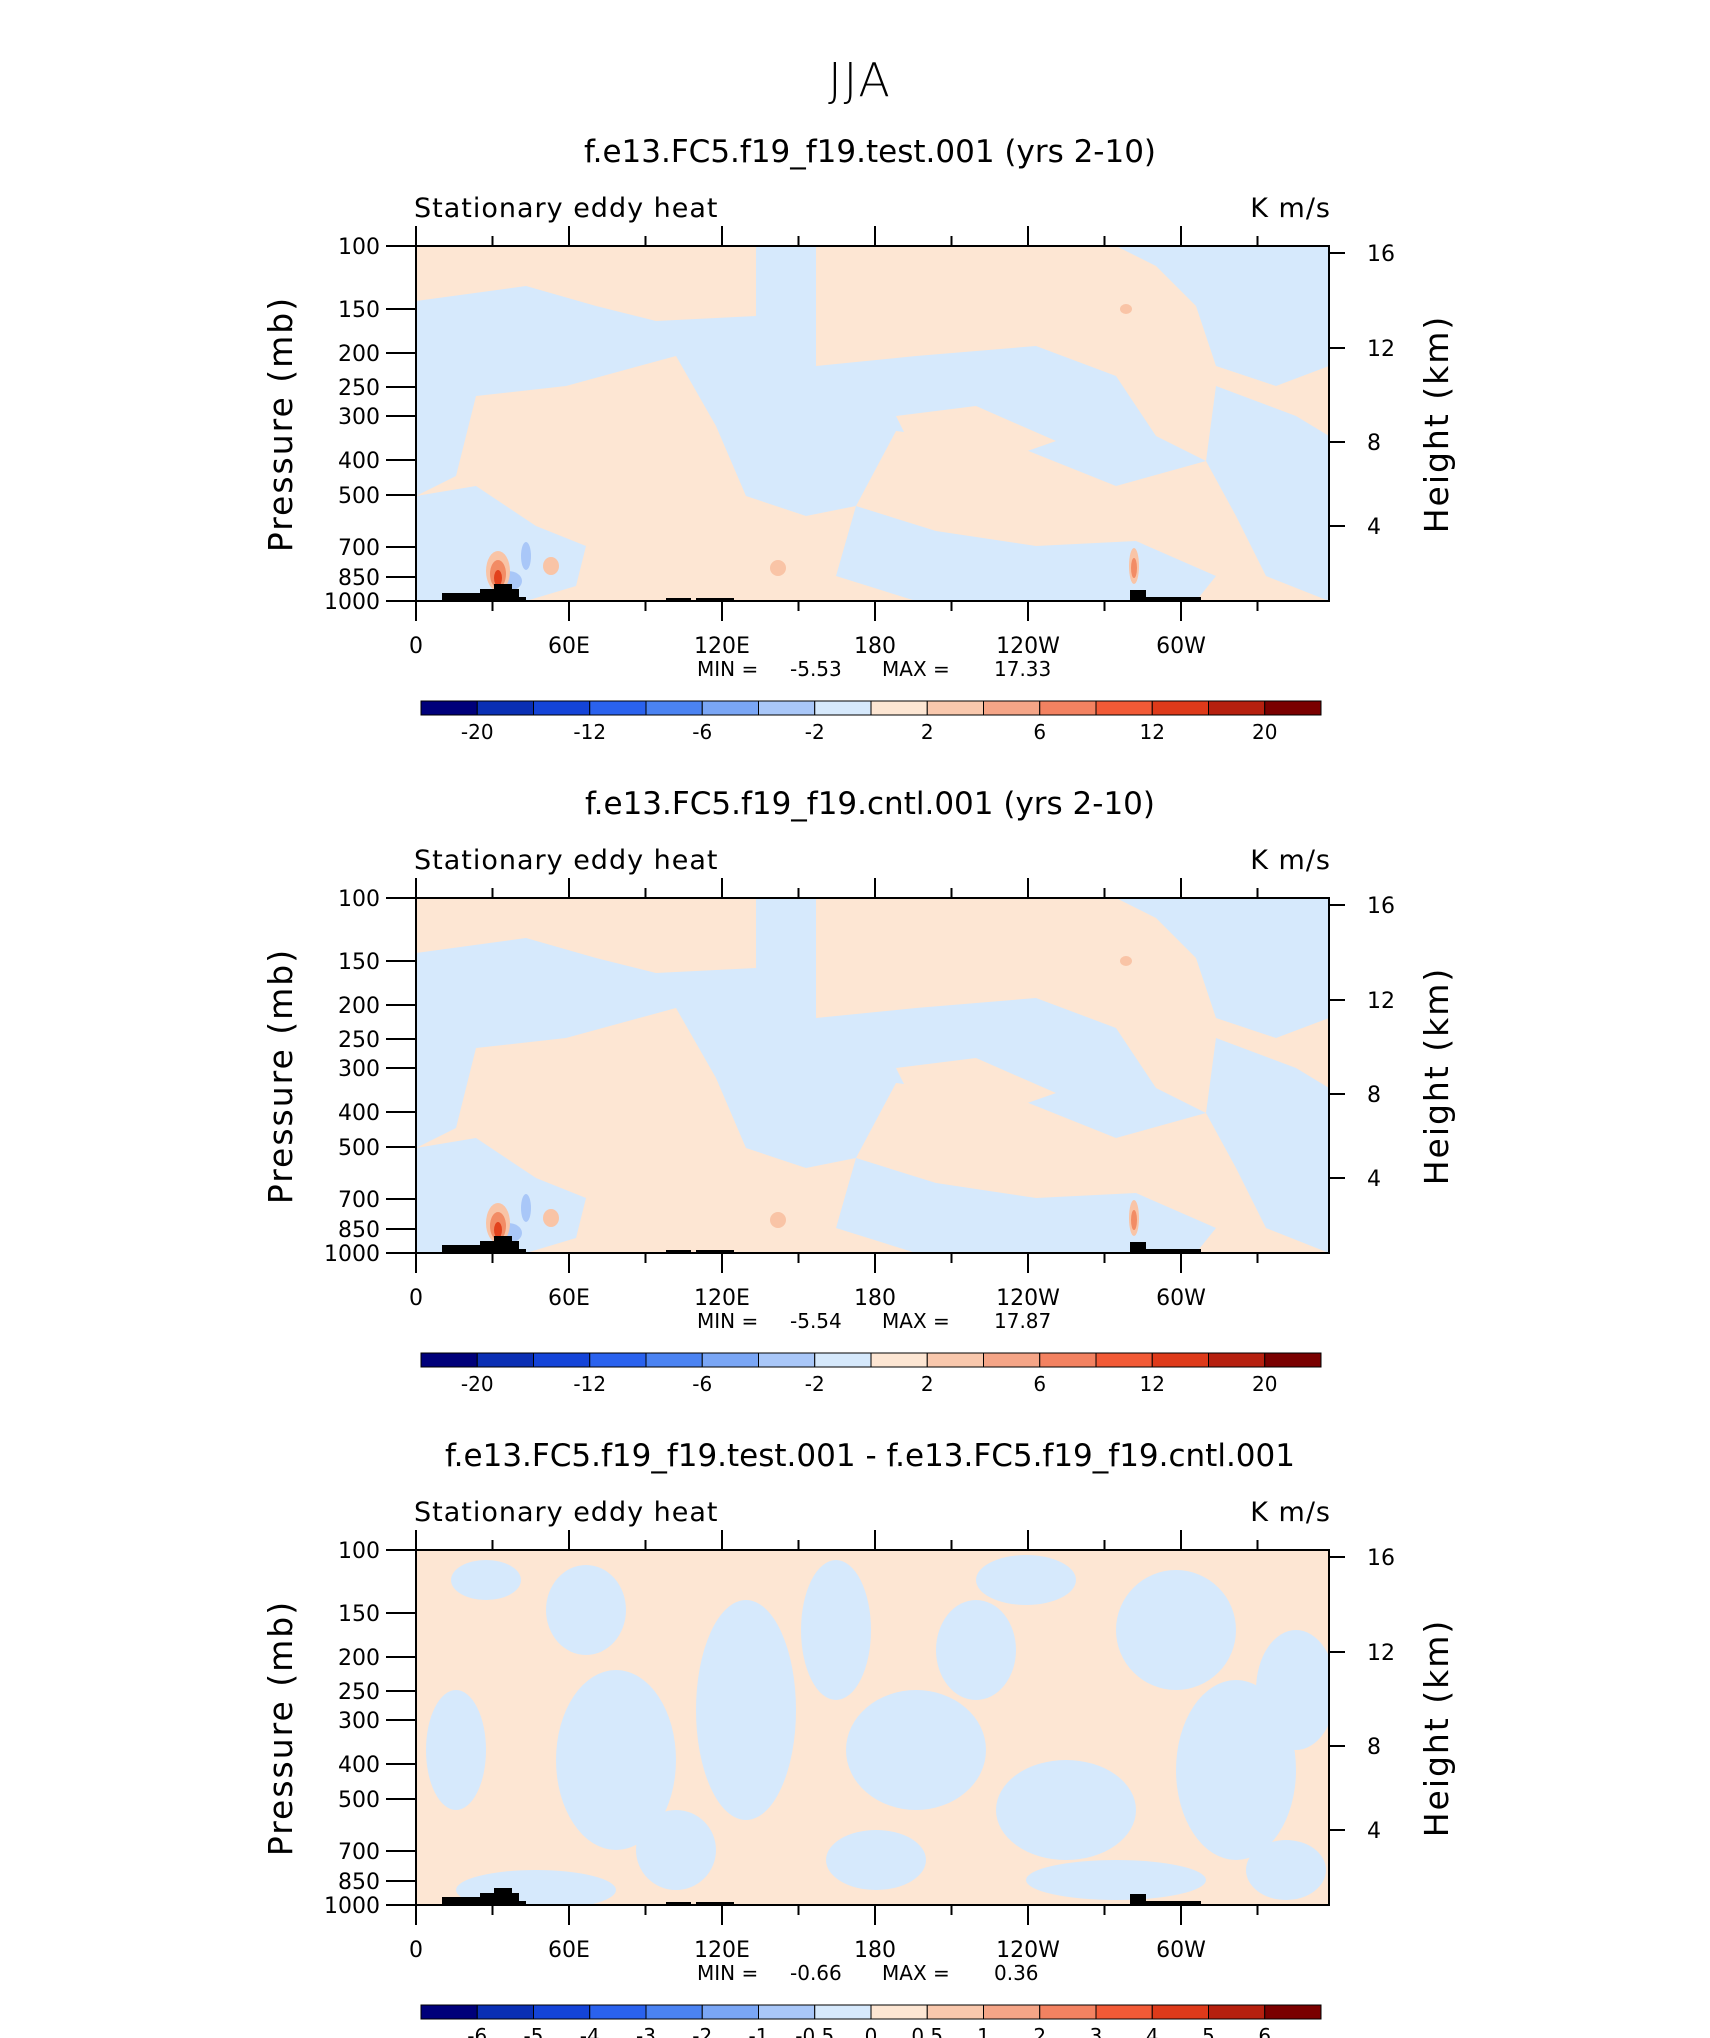 The width and height of the screenshot is (1710, 2038). I want to click on y-right-tick-label: 8, so click(1374, 1747).